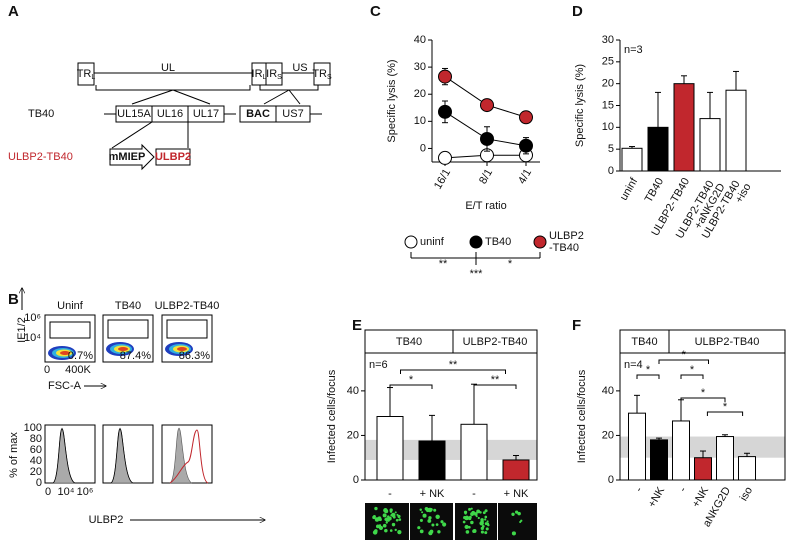 The width and height of the screenshot is (790, 552). I want to click on insert-label: mMIEP, so click(127, 157).